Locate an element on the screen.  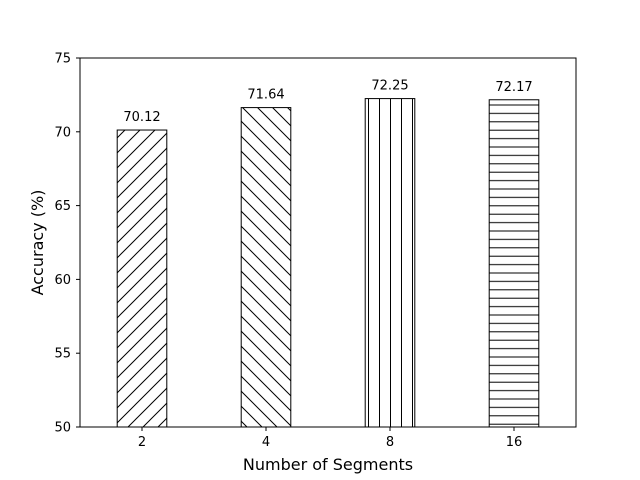
x-axis-title: Number of Segments is located at coordinates (328, 464).